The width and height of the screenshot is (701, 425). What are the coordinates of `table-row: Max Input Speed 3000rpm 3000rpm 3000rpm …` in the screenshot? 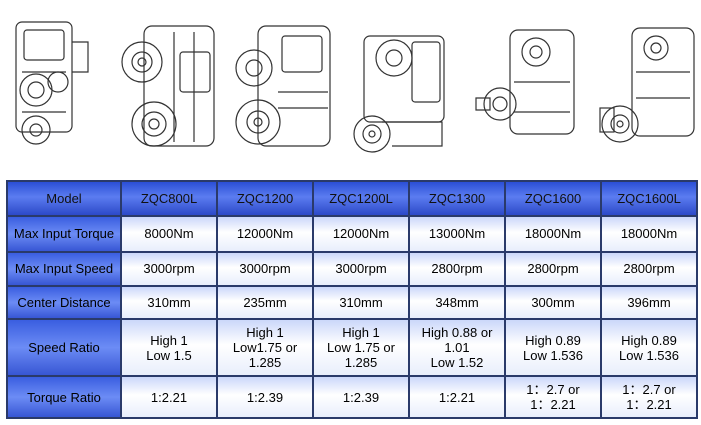 It's located at (352, 269).